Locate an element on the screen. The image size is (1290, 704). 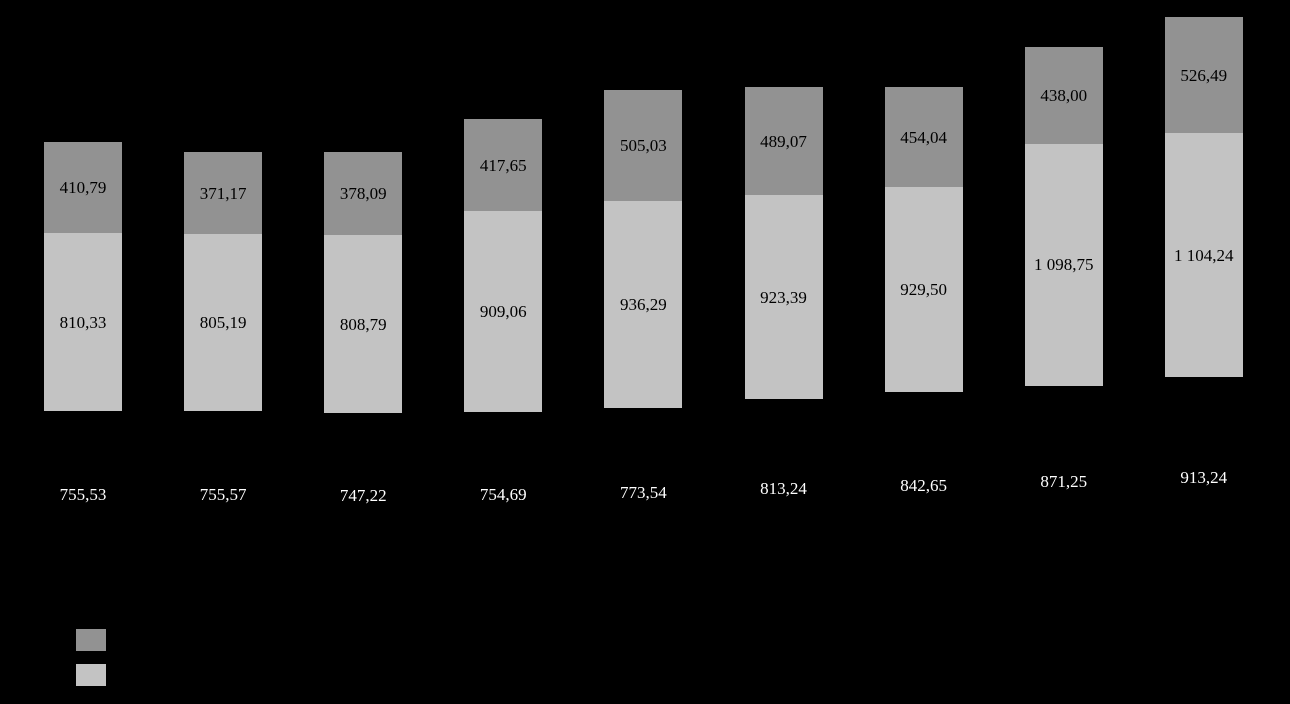
bar-segment-middle-series: 1 104,24 is located at coordinates (1203, 255).